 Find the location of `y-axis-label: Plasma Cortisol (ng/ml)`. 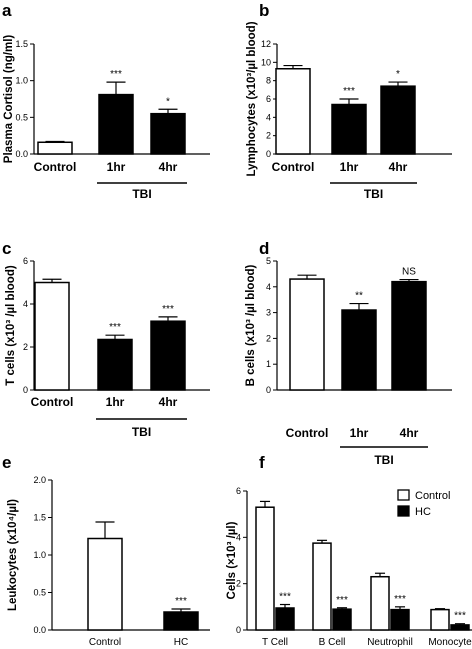

y-axis-label: Plasma Cortisol (ng/ml) is located at coordinates (9, 99).